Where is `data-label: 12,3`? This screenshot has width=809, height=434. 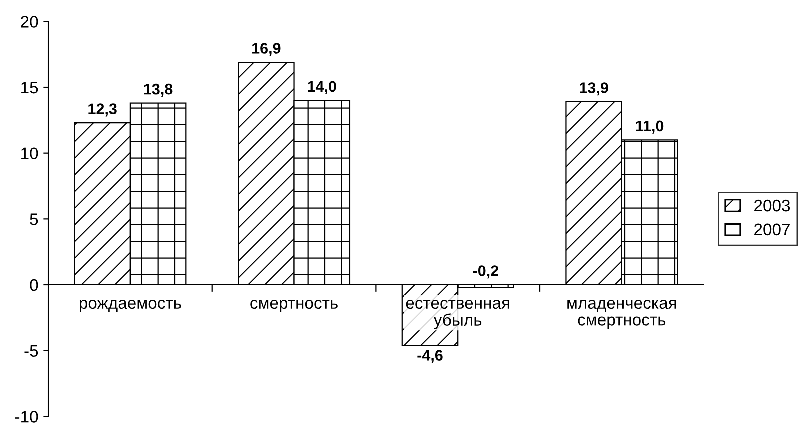
data-label: 12,3 is located at coordinates (102, 110).